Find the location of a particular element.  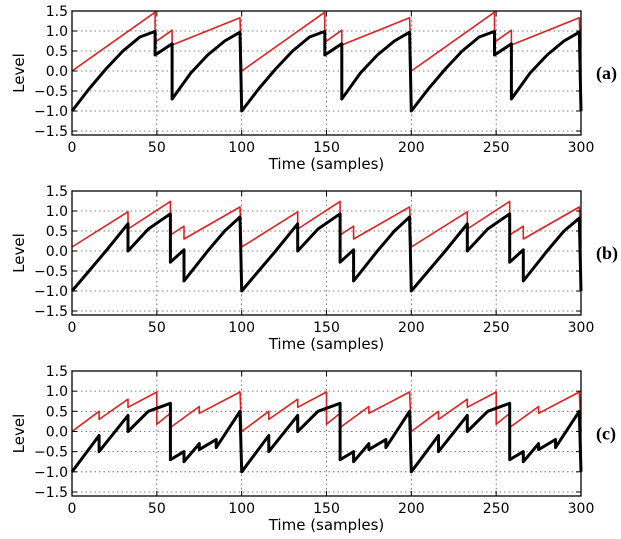

panel-tag-label: (a) is located at coordinates (606, 73).